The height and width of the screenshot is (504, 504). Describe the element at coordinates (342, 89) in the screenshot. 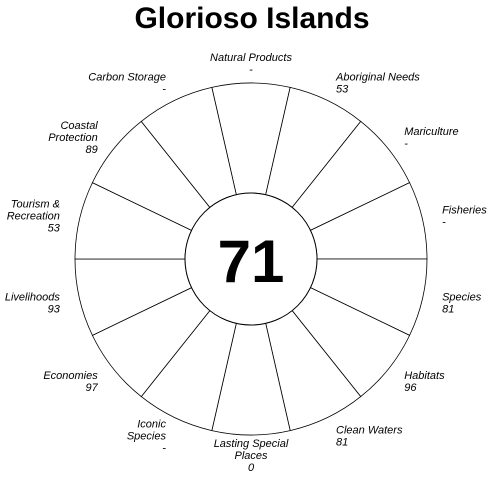

I see `petal-value-aboriginal-needs: 53` at that location.